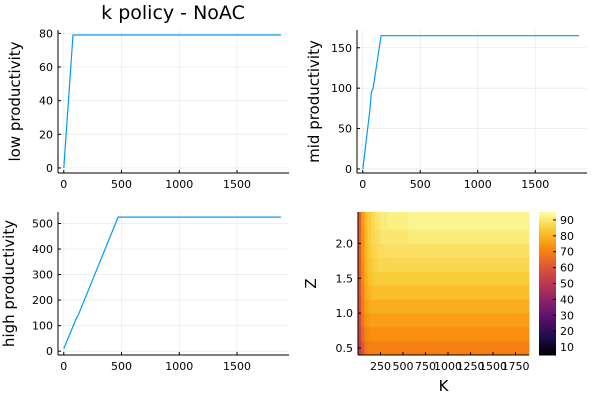  What do you see at coordinates (567, 268) in the screenshot?
I see `colorbar-tick-label: 60` at bounding box center [567, 268].